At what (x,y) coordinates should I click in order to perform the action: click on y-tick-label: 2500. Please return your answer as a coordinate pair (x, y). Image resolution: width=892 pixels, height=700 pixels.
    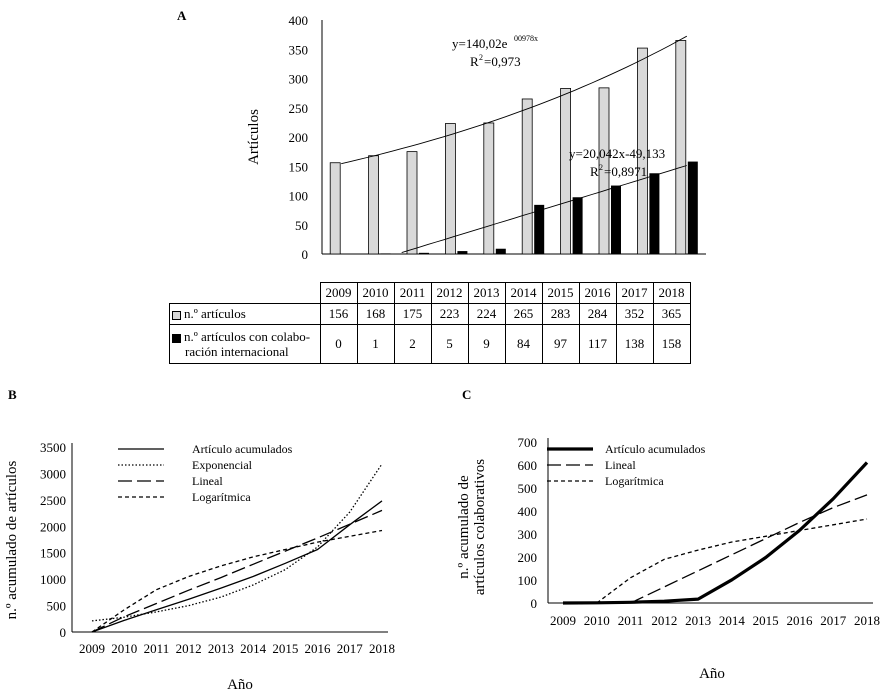
    Looking at the image, I should click on (53, 500).